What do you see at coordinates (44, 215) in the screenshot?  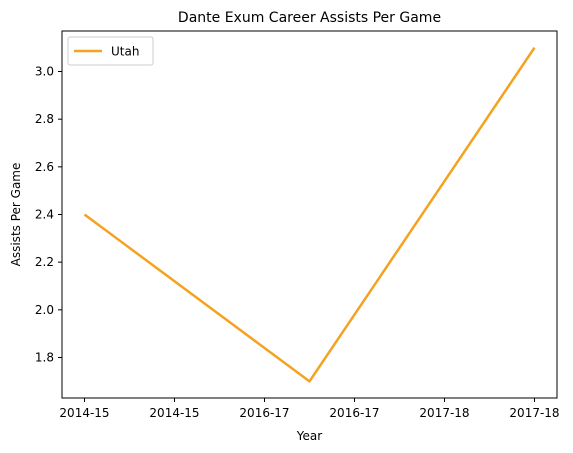 I see `y-tick-label: 2.4` at bounding box center [44, 215].